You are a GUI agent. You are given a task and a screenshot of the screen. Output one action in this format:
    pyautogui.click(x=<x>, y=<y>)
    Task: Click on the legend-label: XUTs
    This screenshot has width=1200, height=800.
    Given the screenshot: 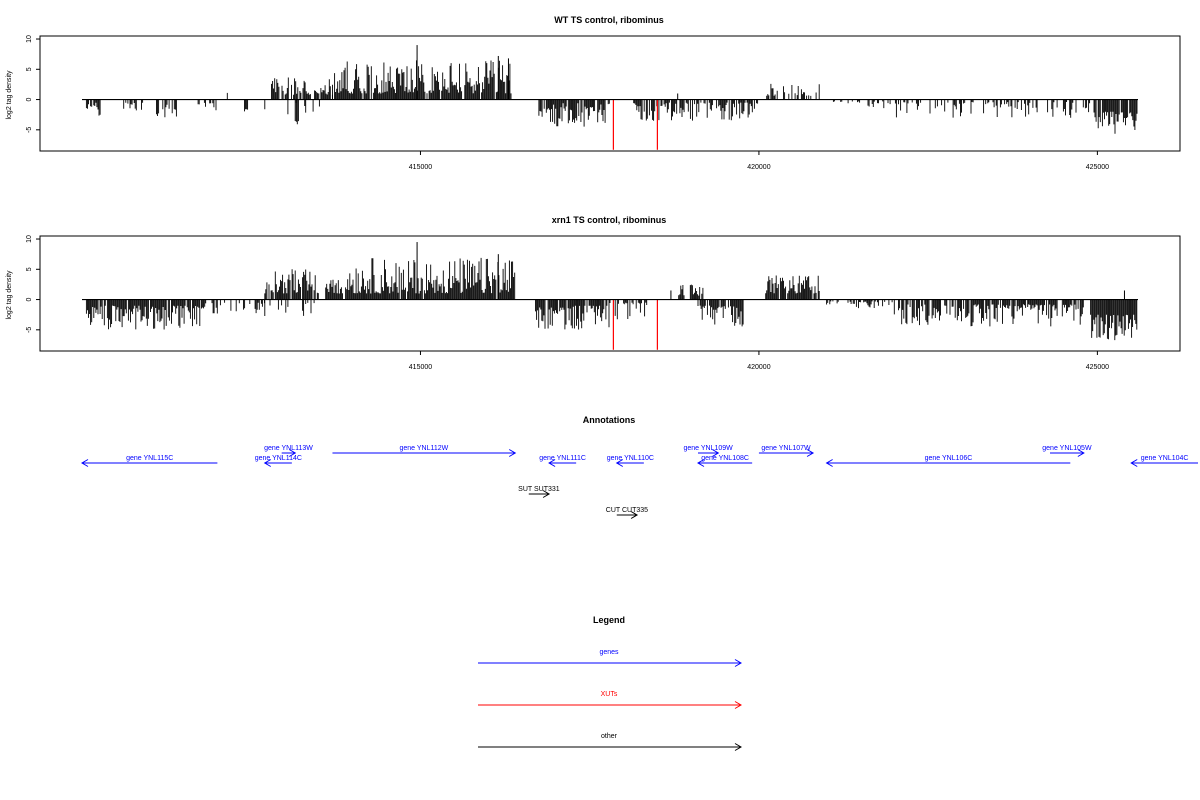 What is the action you would take?
    pyautogui.click(x=609, y=694)
    